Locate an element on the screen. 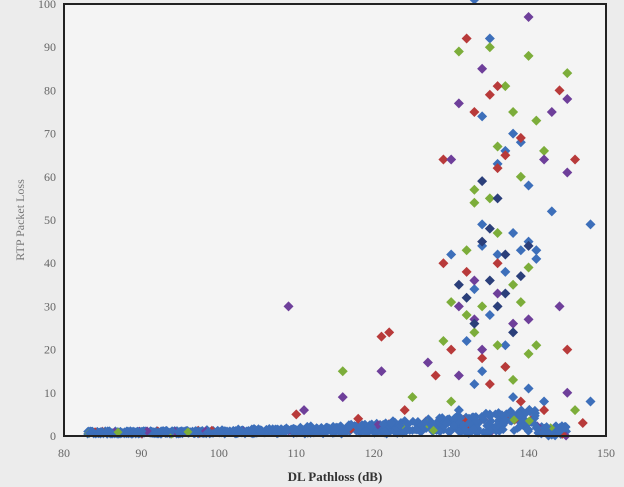 The width and height of the screenshot is (624, 487). y-tick-label: 10 is located at coordinates (50, 393).